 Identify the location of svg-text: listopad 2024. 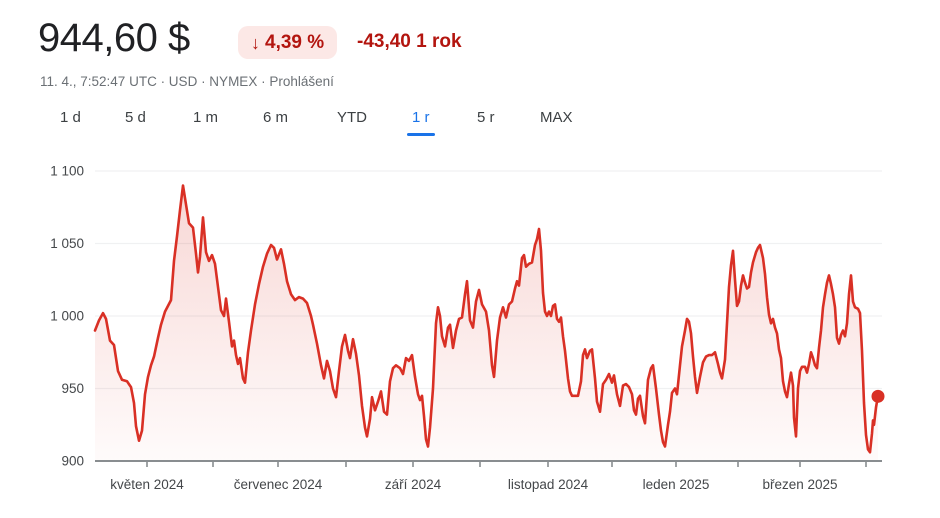
(548, 484).